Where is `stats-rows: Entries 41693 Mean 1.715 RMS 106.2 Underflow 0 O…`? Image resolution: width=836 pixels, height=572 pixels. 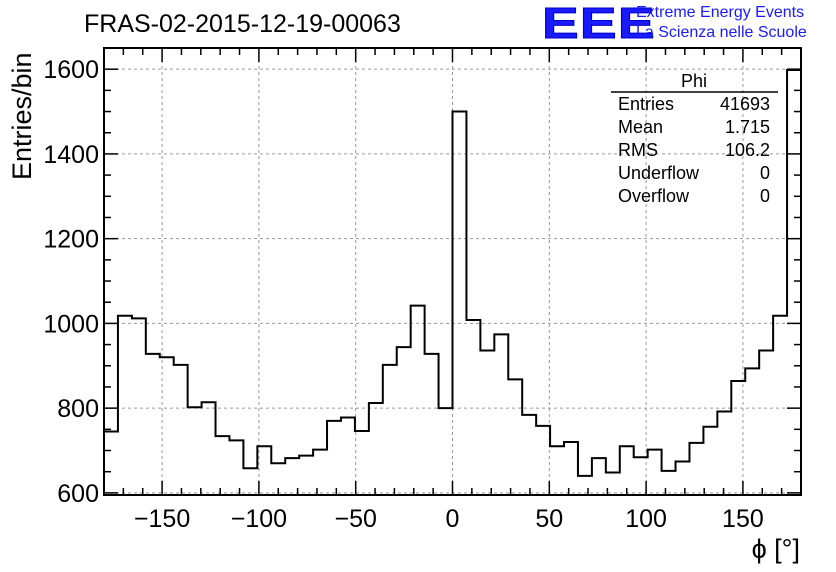
stats-rows: Entries 41693 Mean 1.715 RMS 106.2 Underflow 0 O… is located at coordinates (694, 150).